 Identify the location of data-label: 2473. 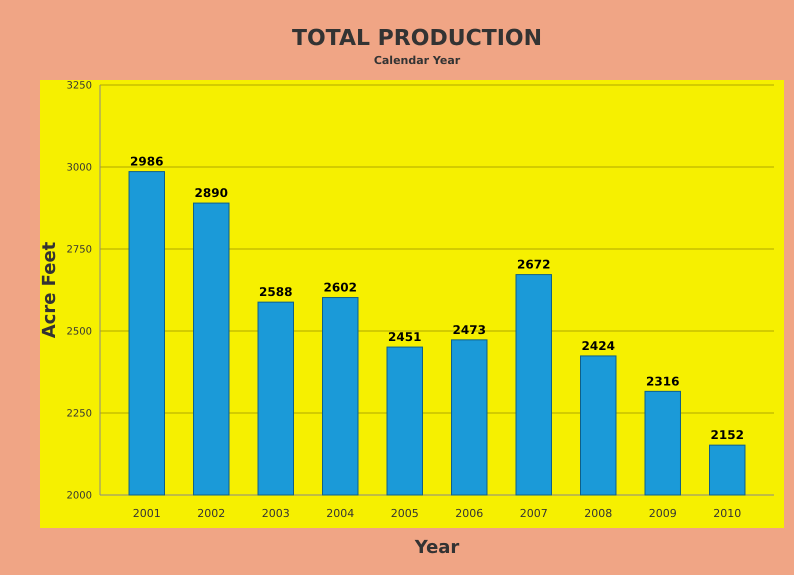
(469, 329).